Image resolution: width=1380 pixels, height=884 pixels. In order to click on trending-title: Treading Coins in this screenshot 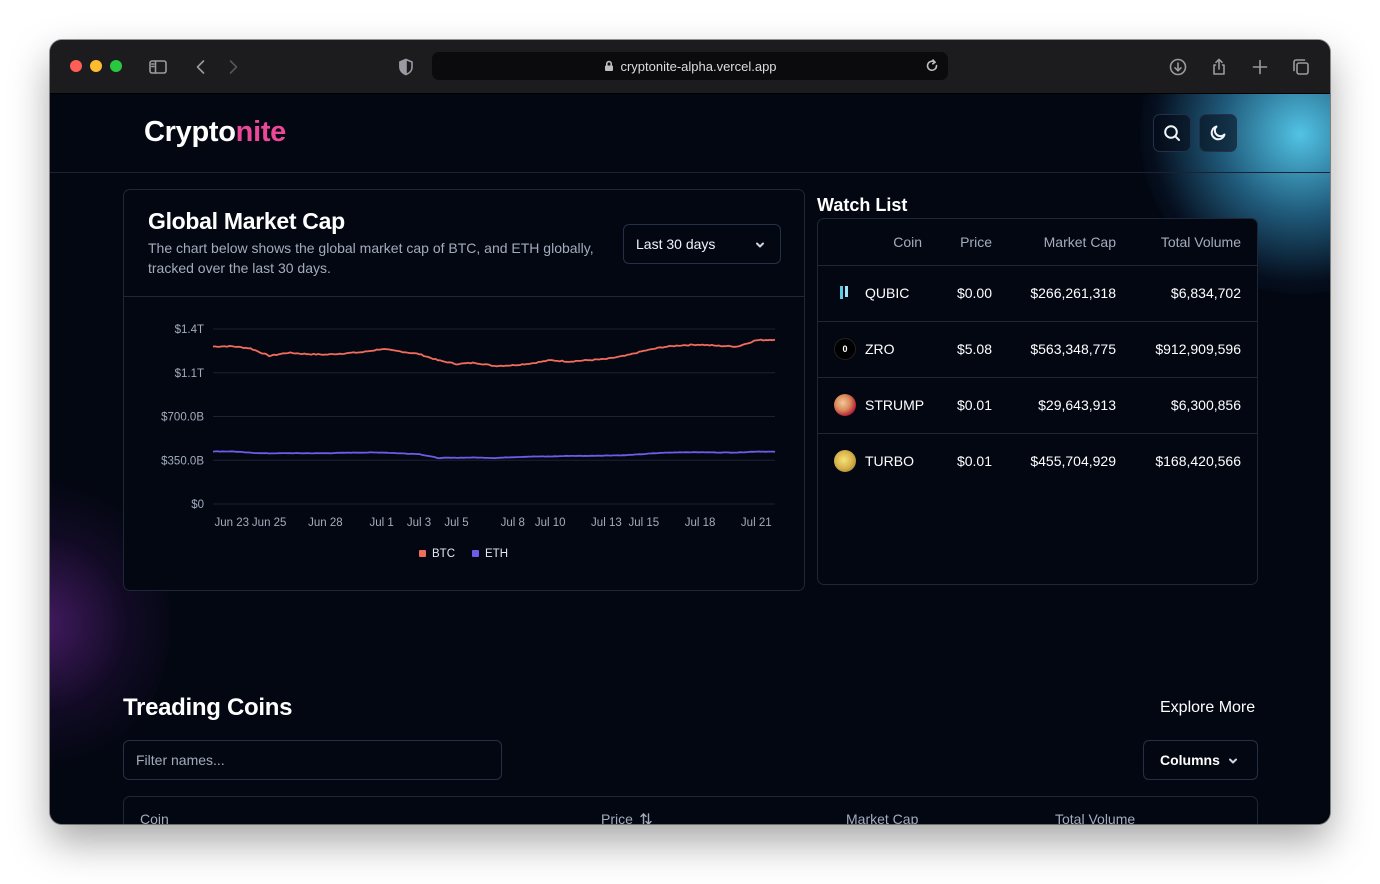, I will do `click(208, 707)`.